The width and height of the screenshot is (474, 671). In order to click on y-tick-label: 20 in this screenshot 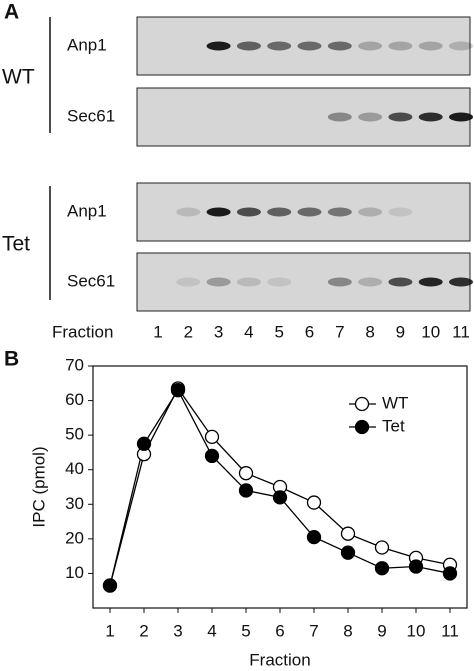, I will do `click(74, 537)`.